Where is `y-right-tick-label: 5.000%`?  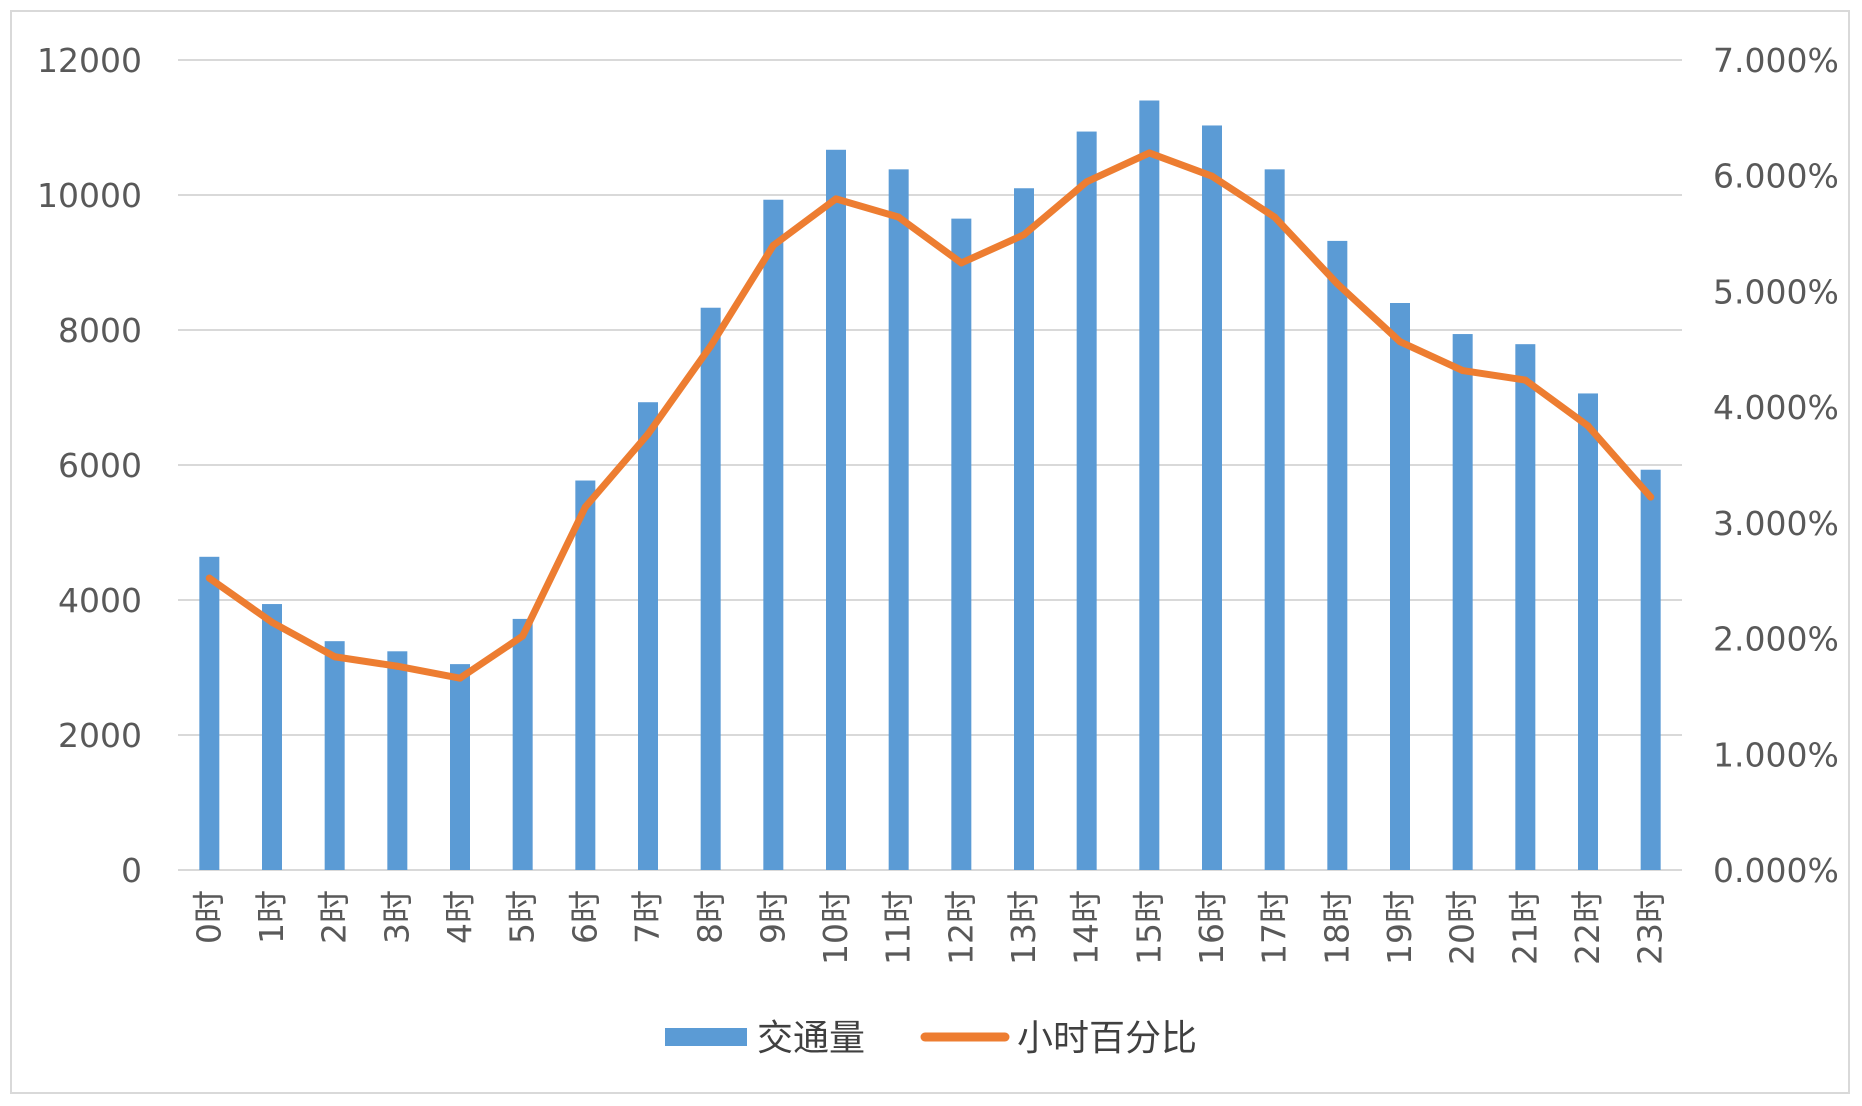
y-right-tick-label: 5.000% is located at coordinates (1776, 291).